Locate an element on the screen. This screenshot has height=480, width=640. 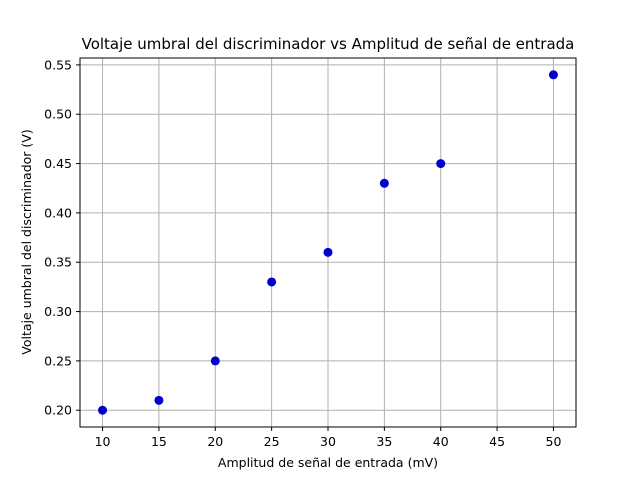
y-tick-label: 0.45 is located at coordinates (58, 163).